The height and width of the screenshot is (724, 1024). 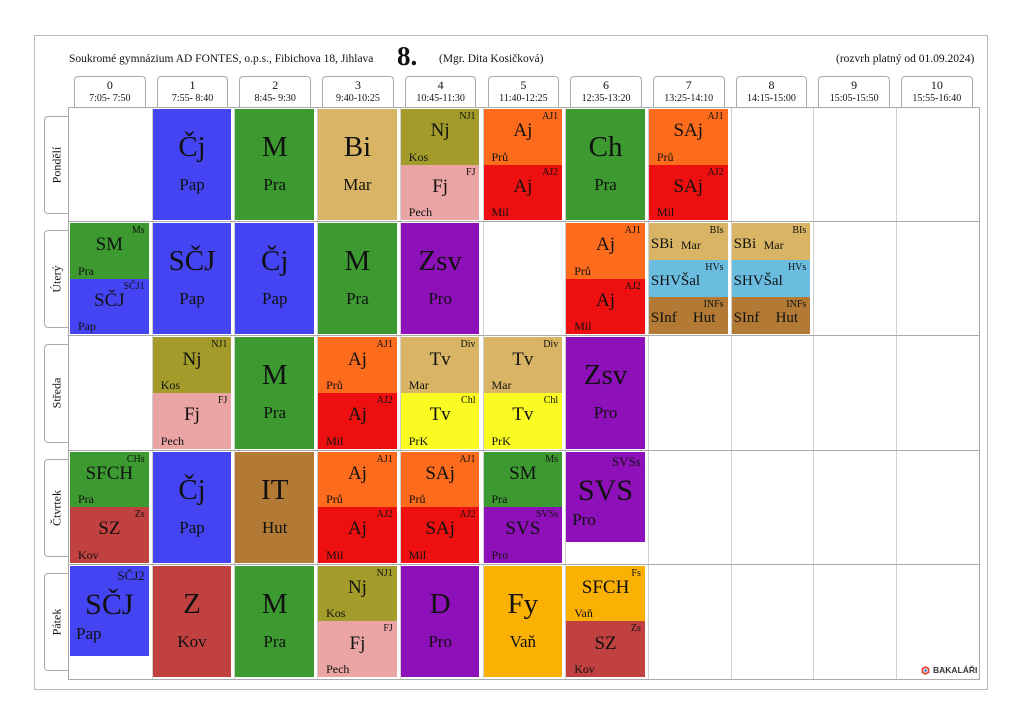 I want to click on period-header-7: 7 13:25-14:10, so click(x=688, y=92).